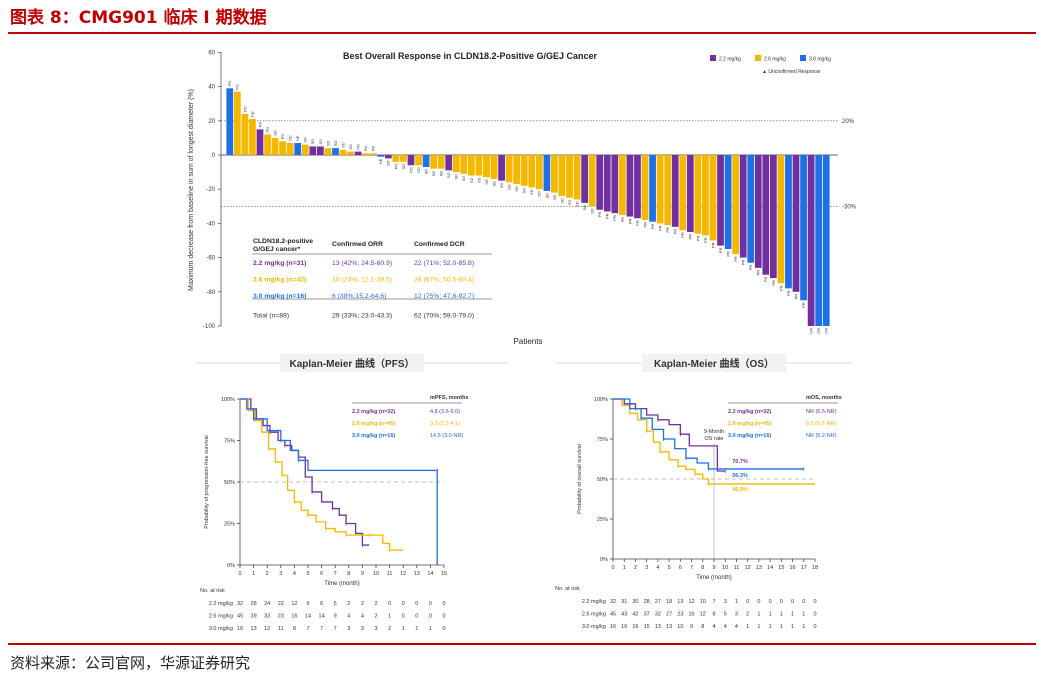 The width and height of the screenshot is (1044, 677). What do you see at coordinates (657, 568) in the screenshot?
I see `km-x-tick-label: 4` at bounding box center [657, 568].